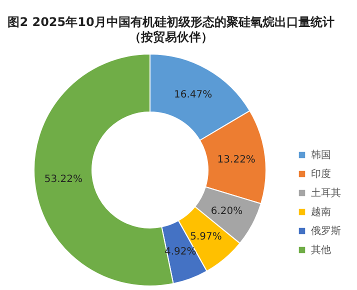  Describe the element at coordinates (171, 22) in the screenshot. I see `chart-title: 图2 2025年10月中国有机硅初级形态的聚硅氧烷出口量统计` at that location.